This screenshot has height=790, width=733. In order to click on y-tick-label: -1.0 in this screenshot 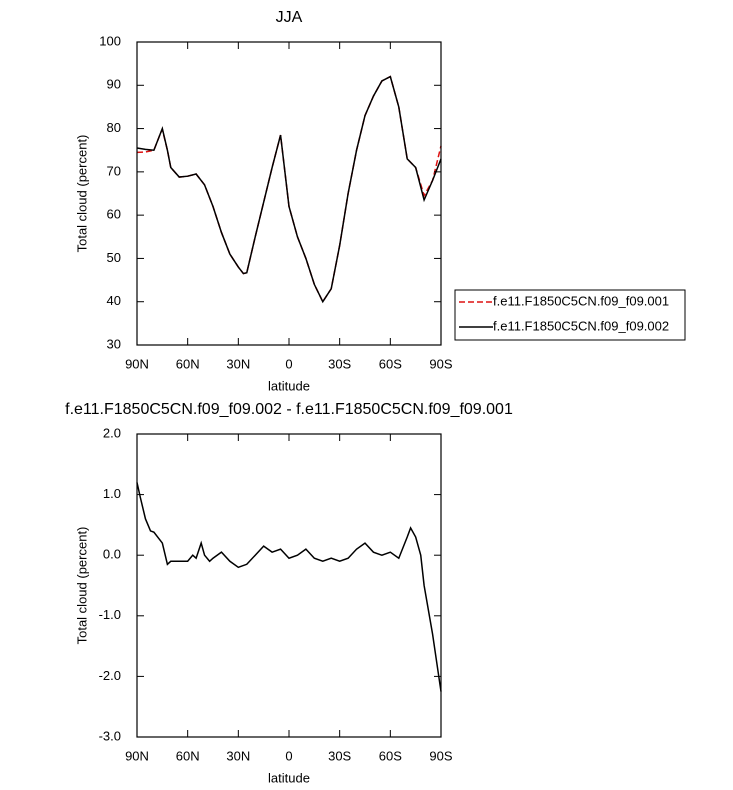, I will do `click(110, 614)`.